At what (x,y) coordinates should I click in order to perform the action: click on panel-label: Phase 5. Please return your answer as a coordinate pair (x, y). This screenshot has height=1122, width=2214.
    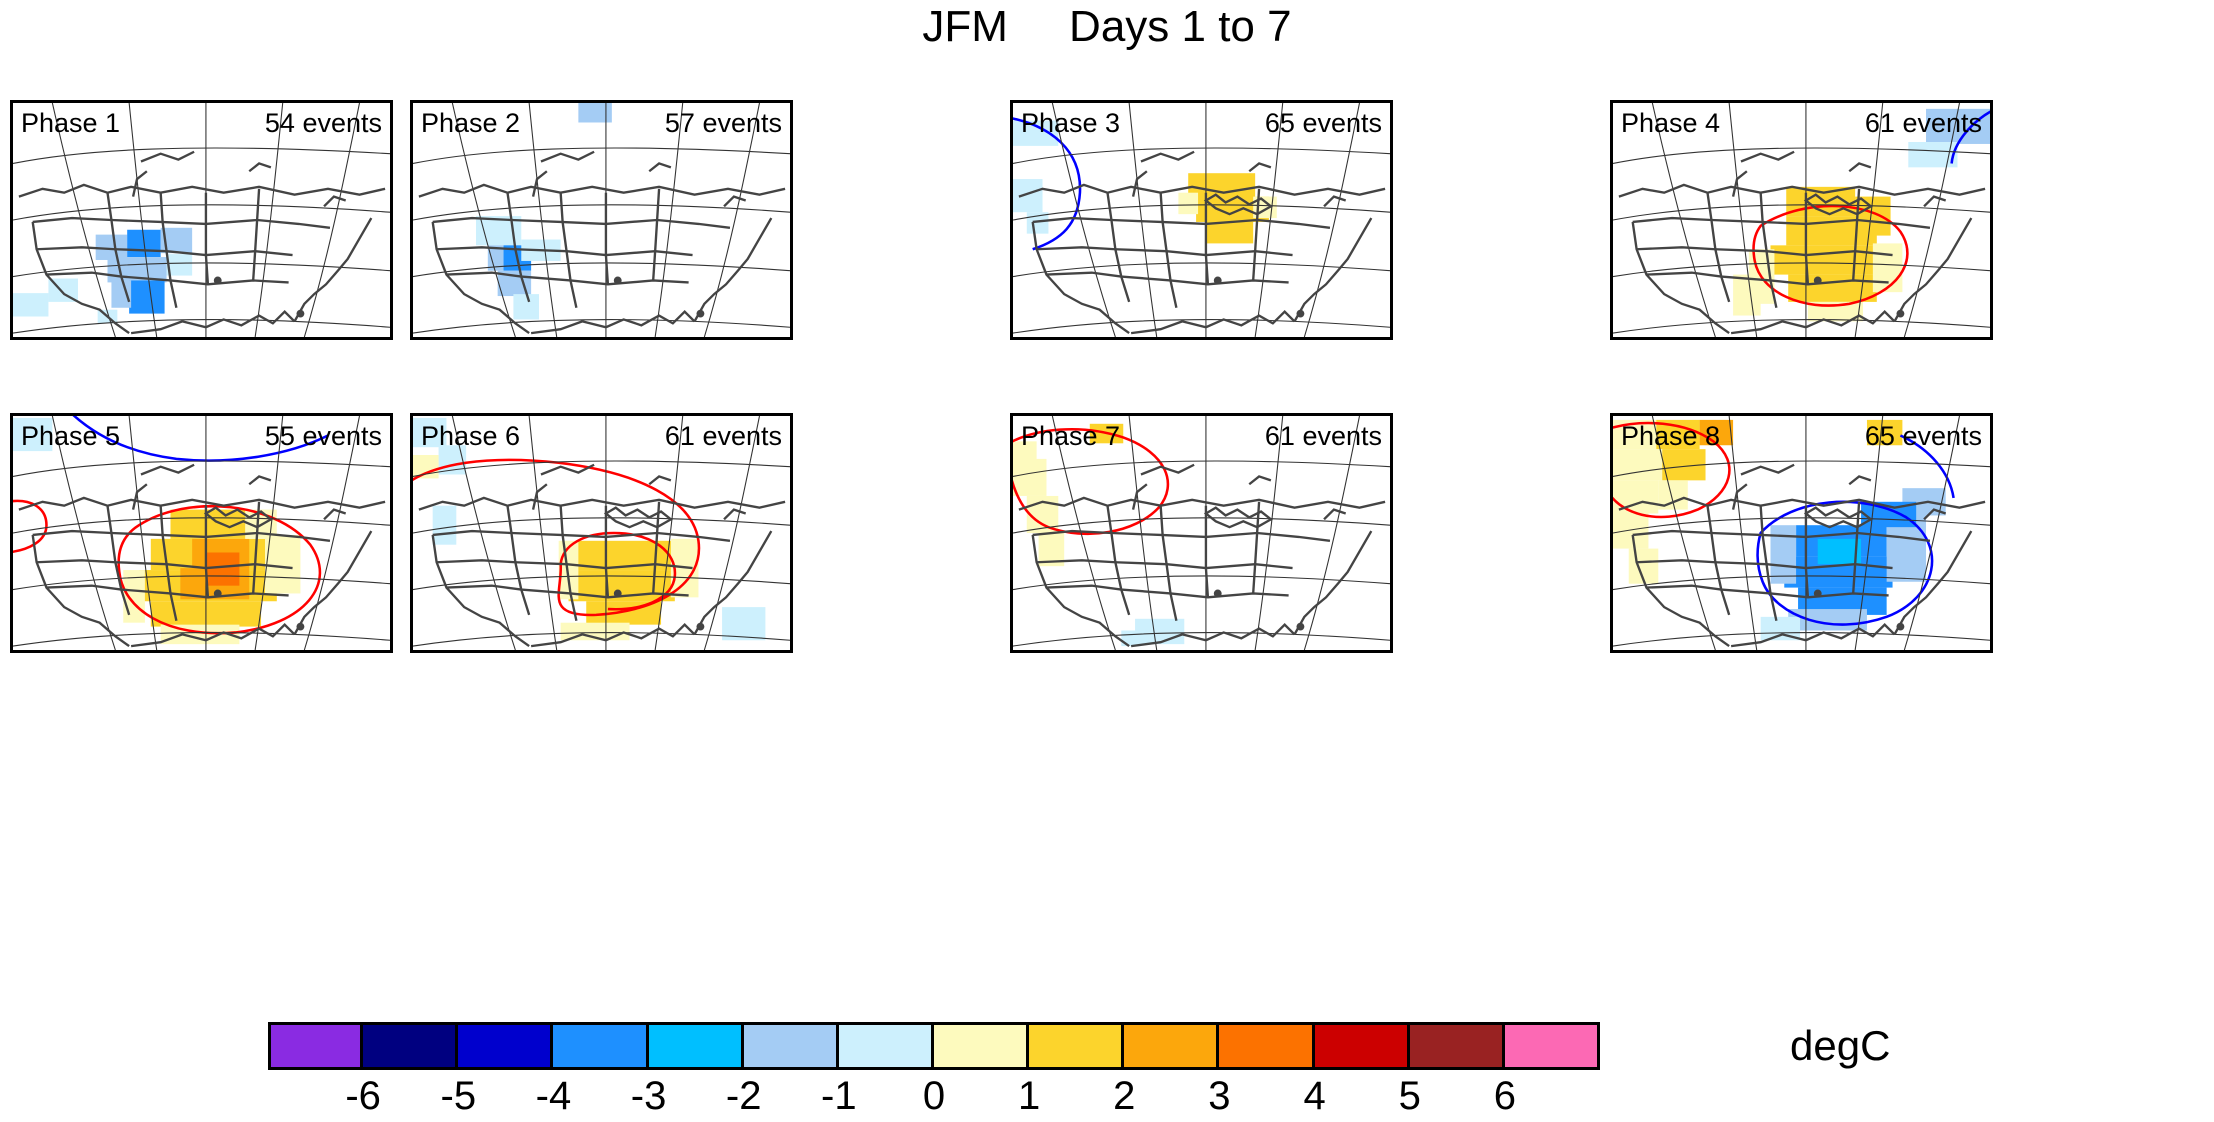
    Looking at the image, I should click on (71, 436).